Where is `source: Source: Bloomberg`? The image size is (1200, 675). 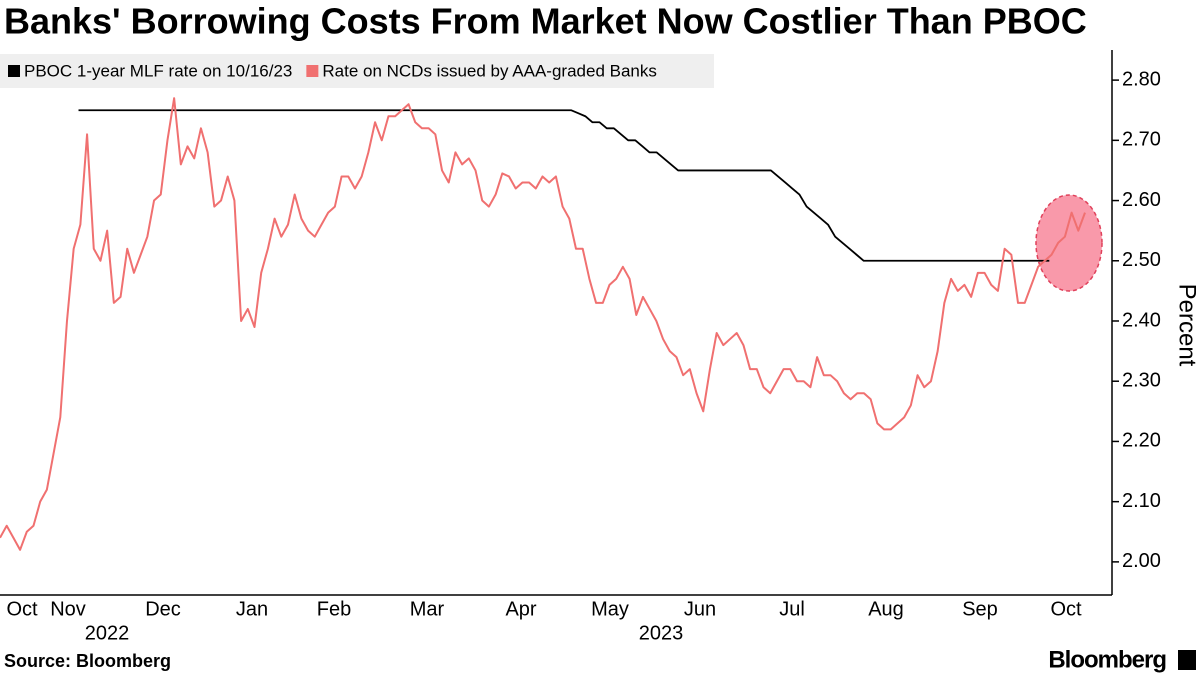 source: Source: Bloomberg is located at coordinates (87, 661).